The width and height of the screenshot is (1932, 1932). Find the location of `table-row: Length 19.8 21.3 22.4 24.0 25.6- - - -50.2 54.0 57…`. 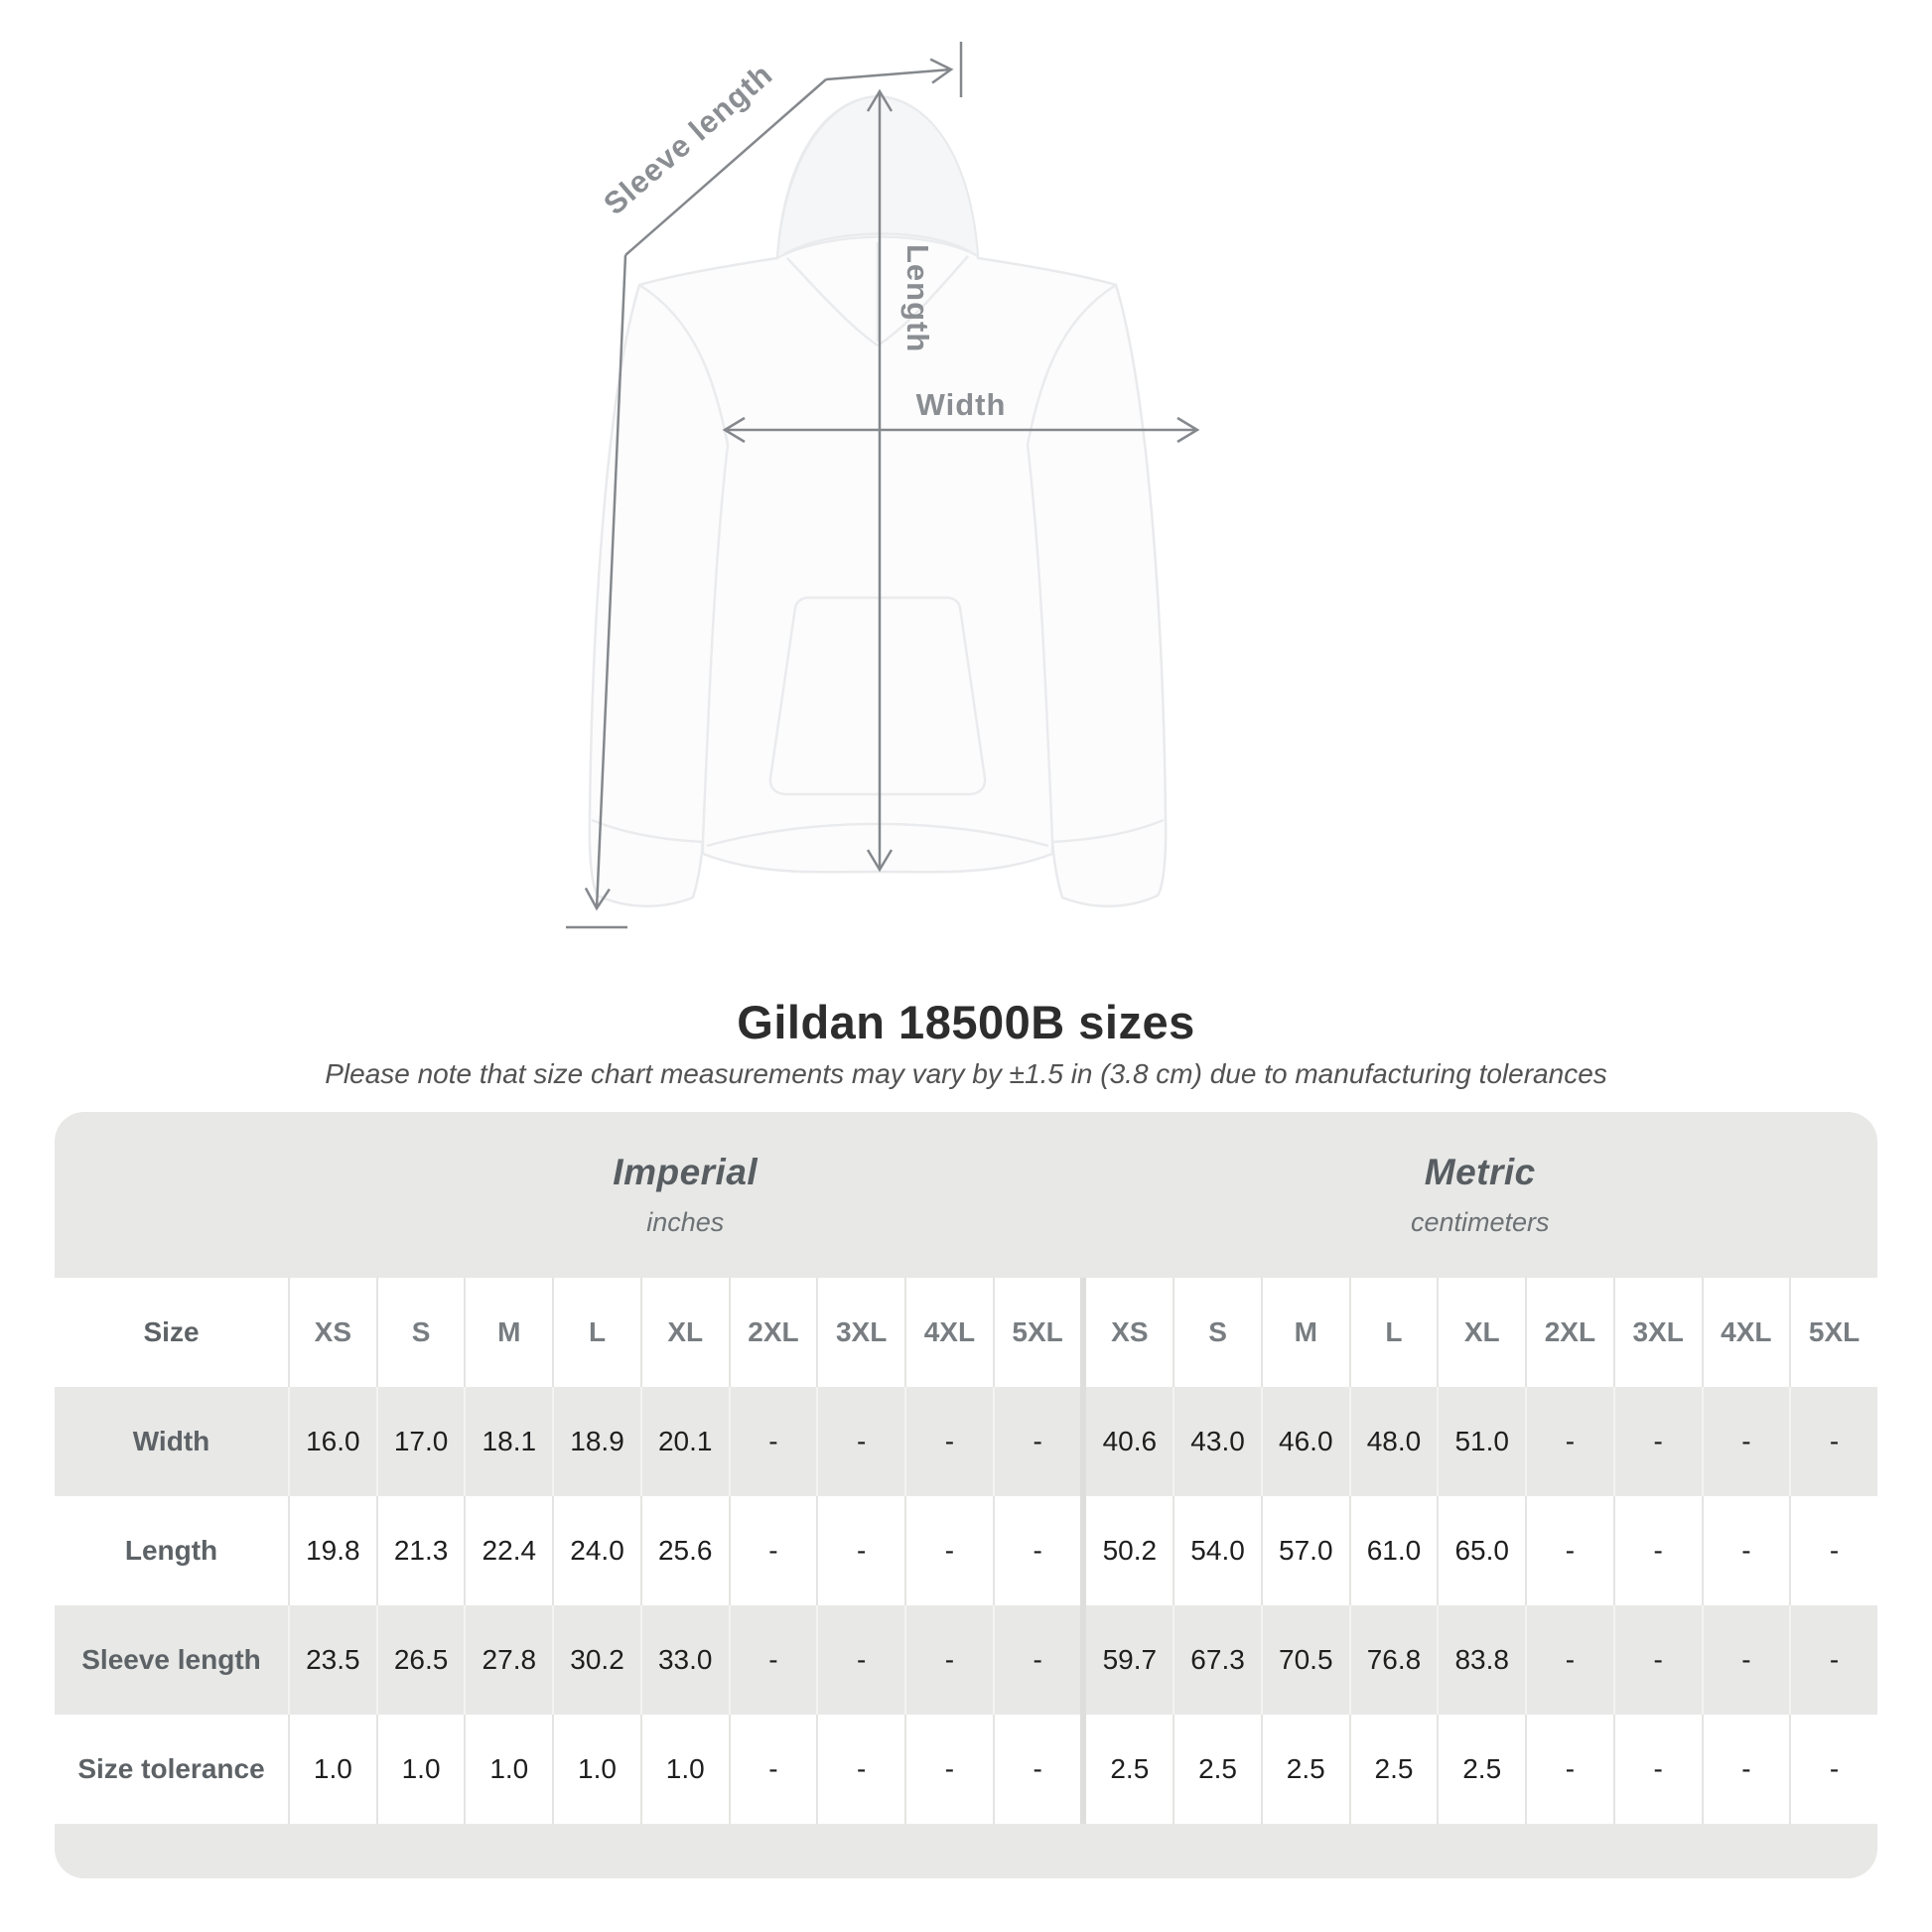

table-row: Length 19.8 21.3 22.4 24.0 25.6- - - -50.2 54.0 57… is located at coordinates (966, 1550).